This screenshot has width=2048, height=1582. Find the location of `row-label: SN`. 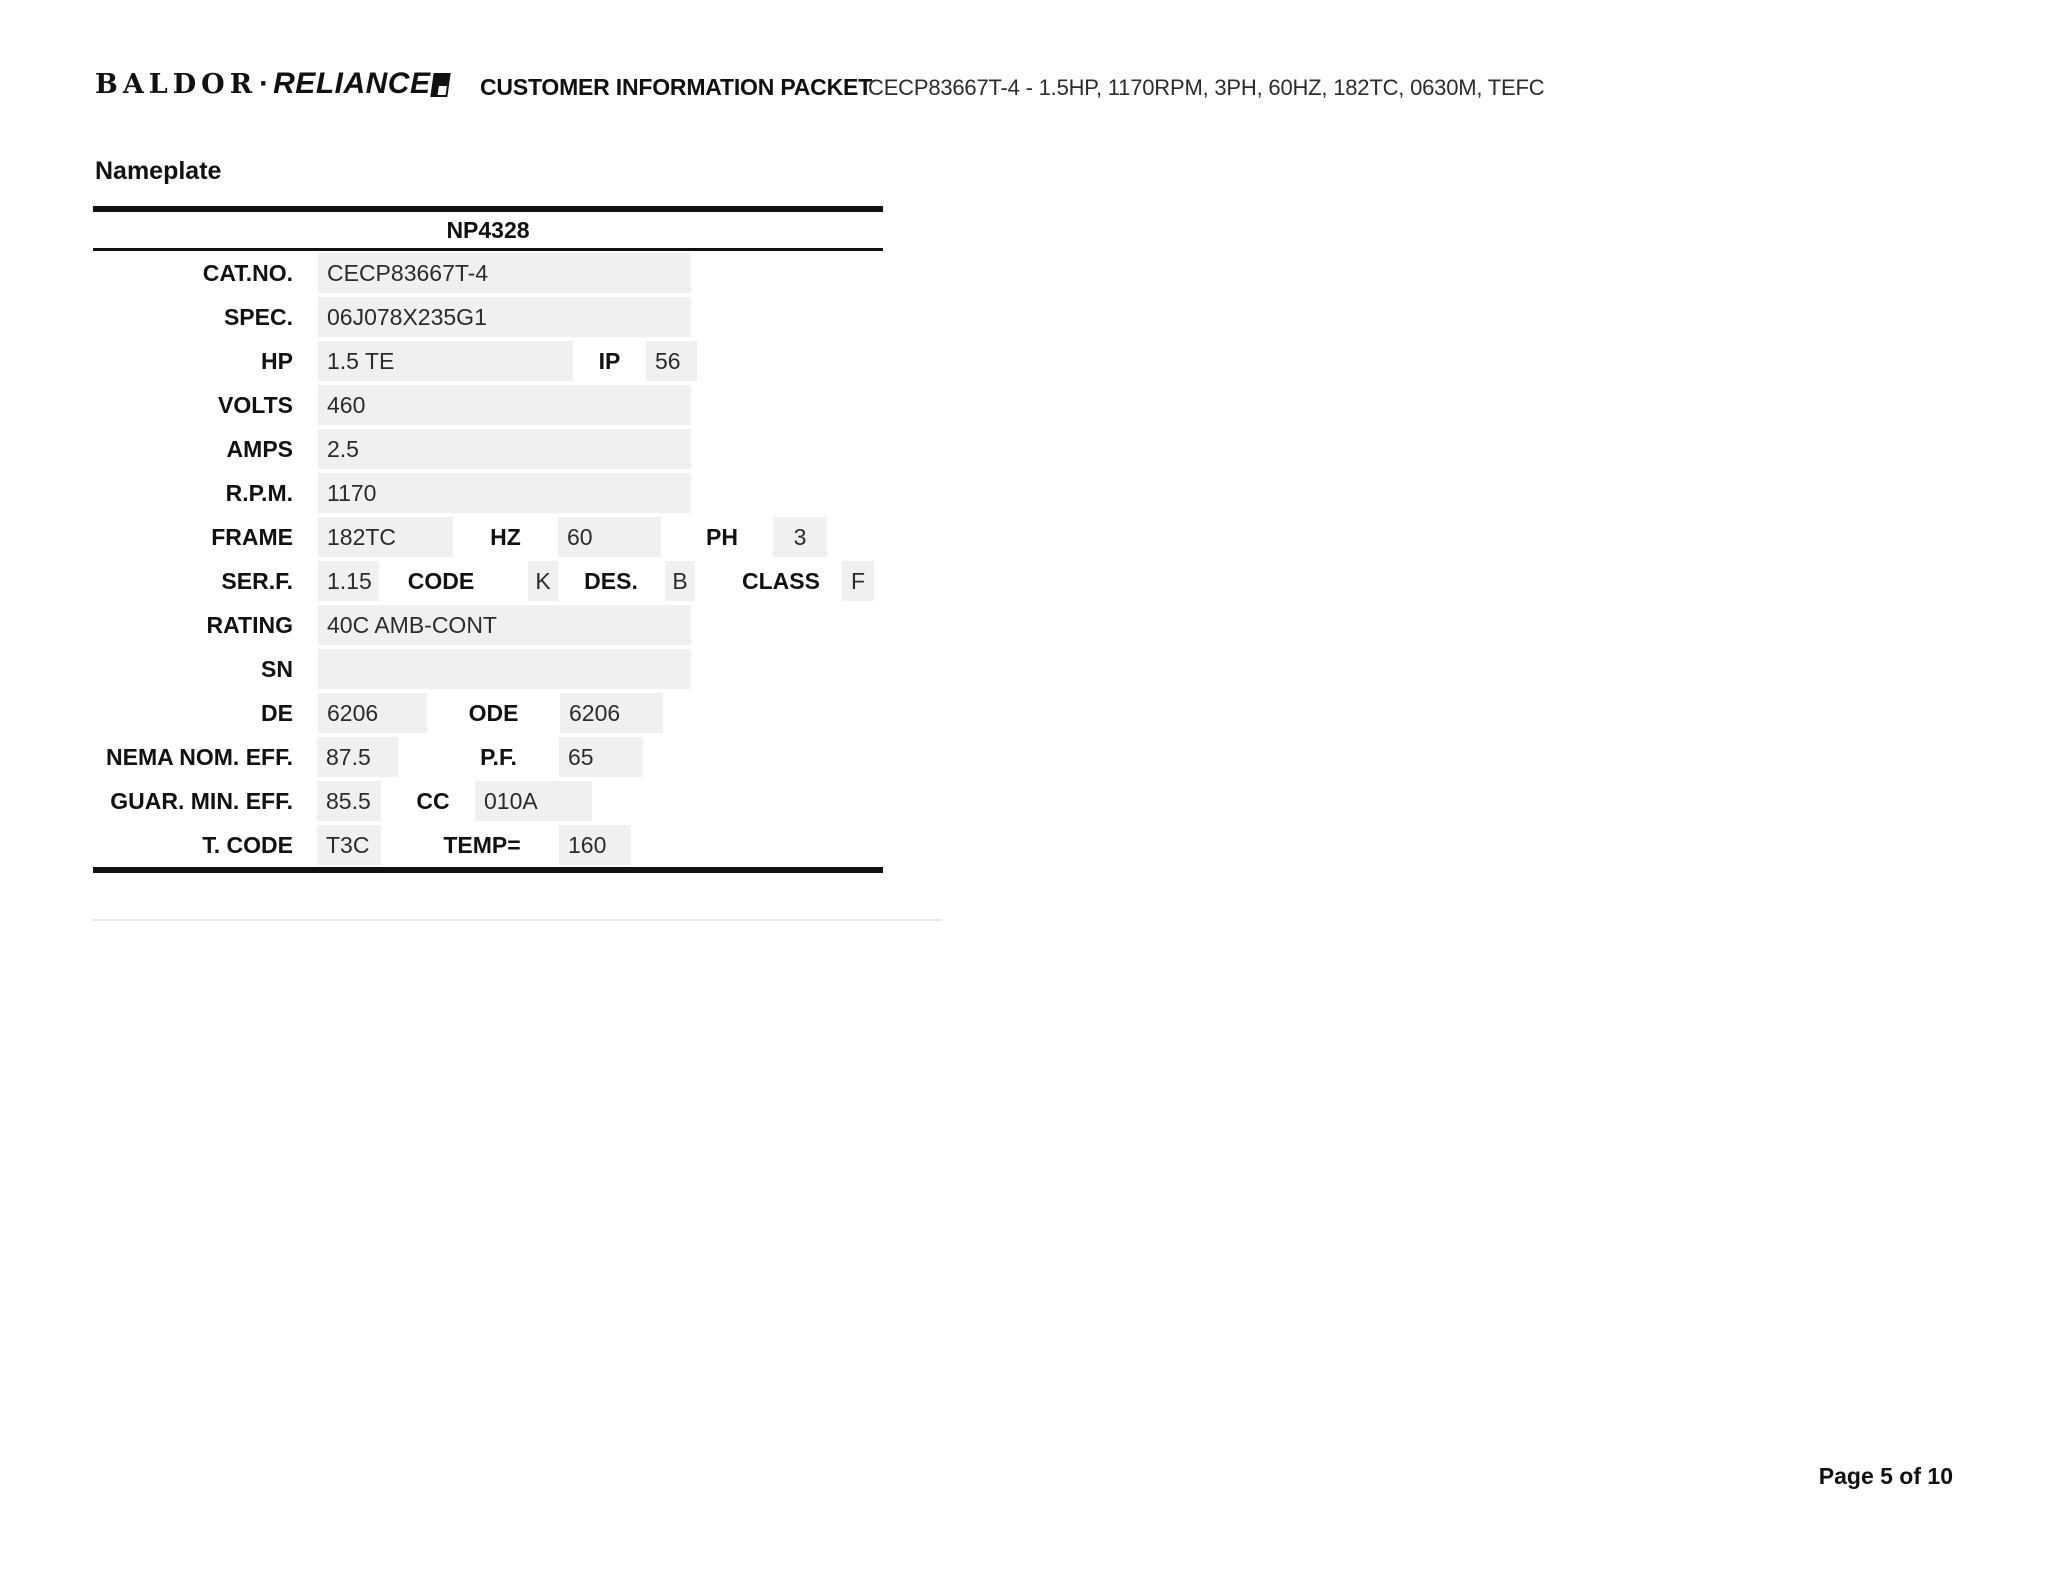

row-label: SN is located at coordinates (277, 669).